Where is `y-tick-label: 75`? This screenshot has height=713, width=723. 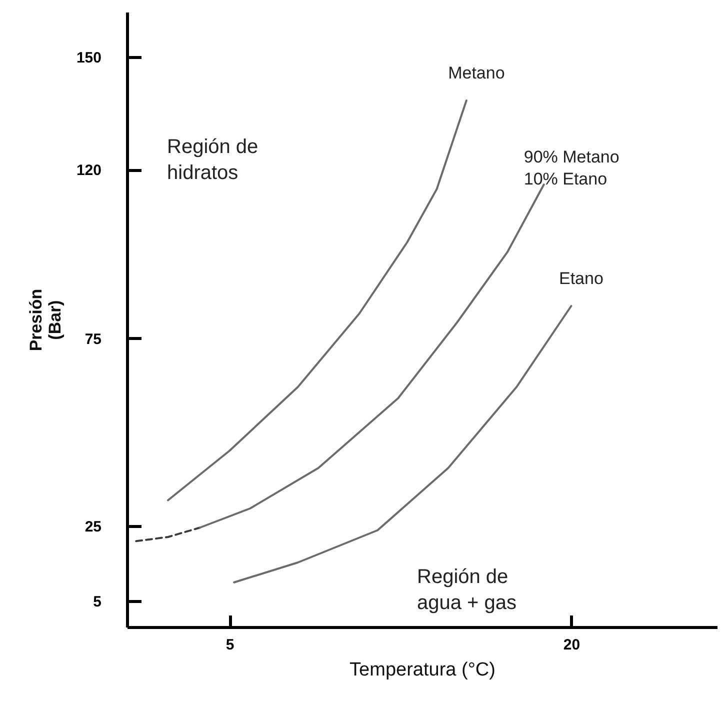 y-tick-label: 75 is located at coordinates (93, 339).